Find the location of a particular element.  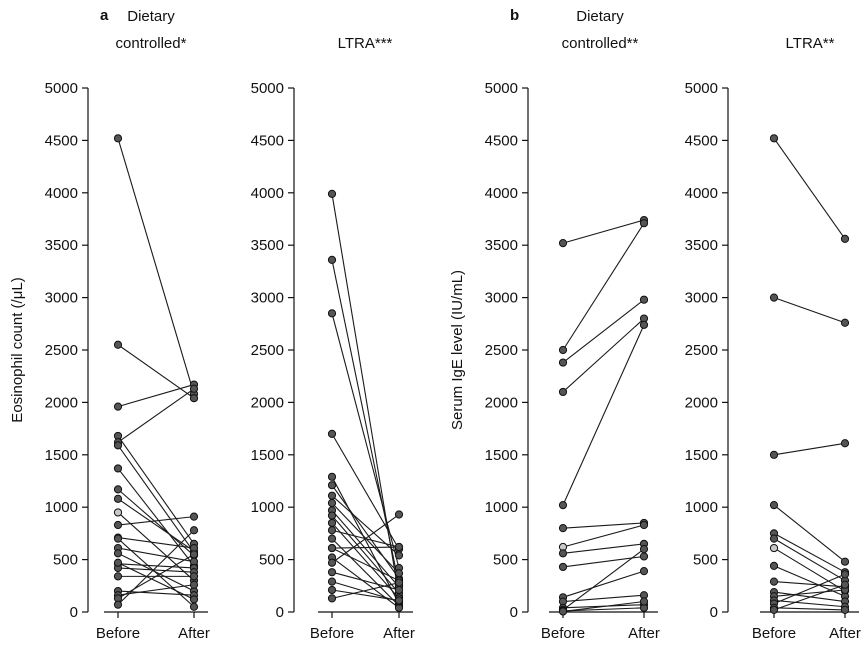

chart-title-line: LTRA** is located at coordinates (810, 43).